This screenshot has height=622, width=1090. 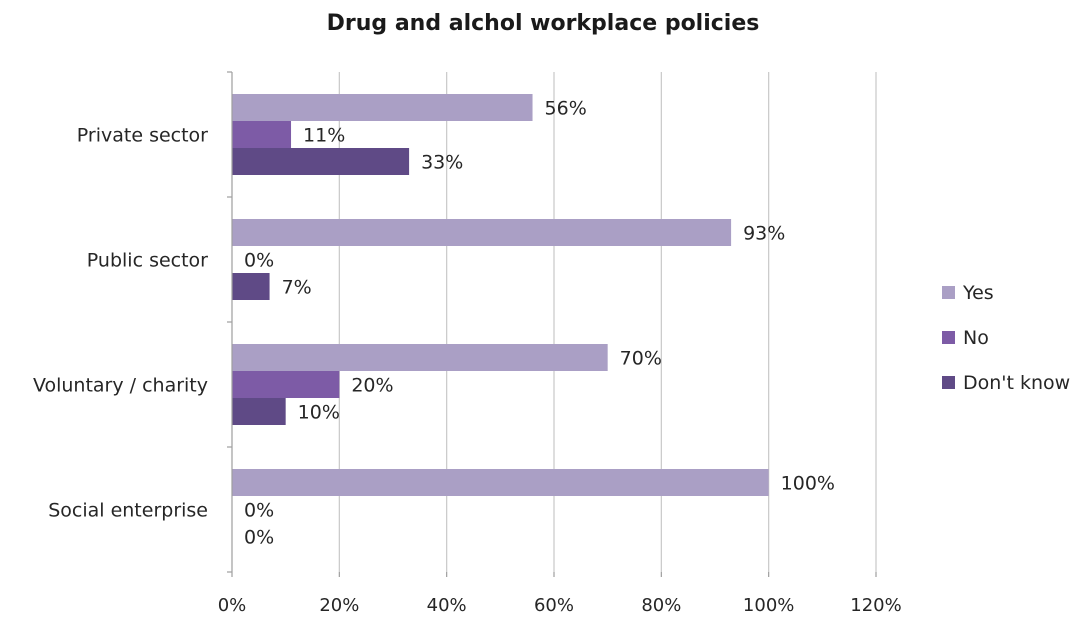 I want to click on data-label: 7%, so click(x=297, y=288).